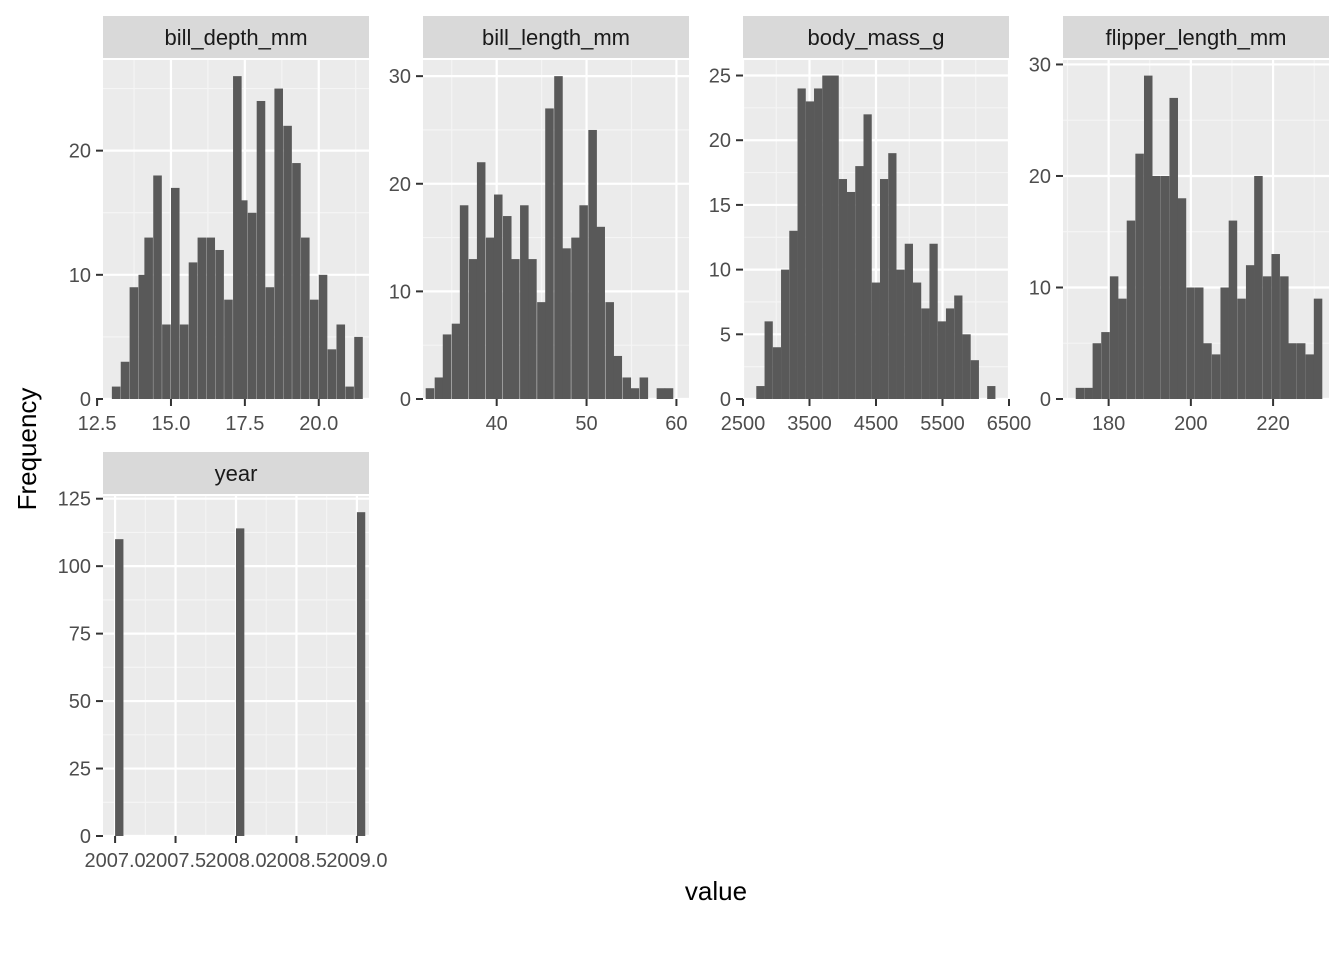 The height and width of the screenshot is (960, 1344). Describe the element at coordinates (716, 891) in the screenshot. I see `x-axis-title: value` at that location.